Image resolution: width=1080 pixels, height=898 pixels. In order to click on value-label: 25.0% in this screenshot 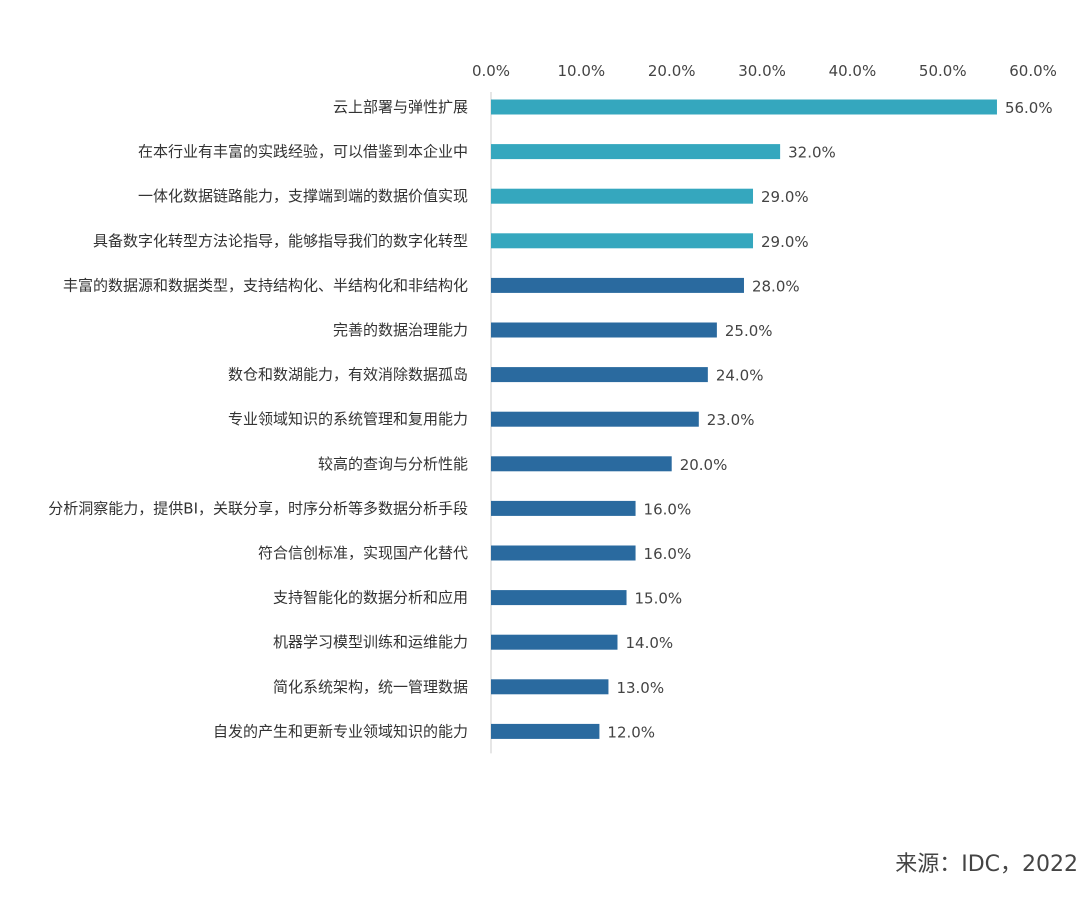, I will do `click(749, 331)`.